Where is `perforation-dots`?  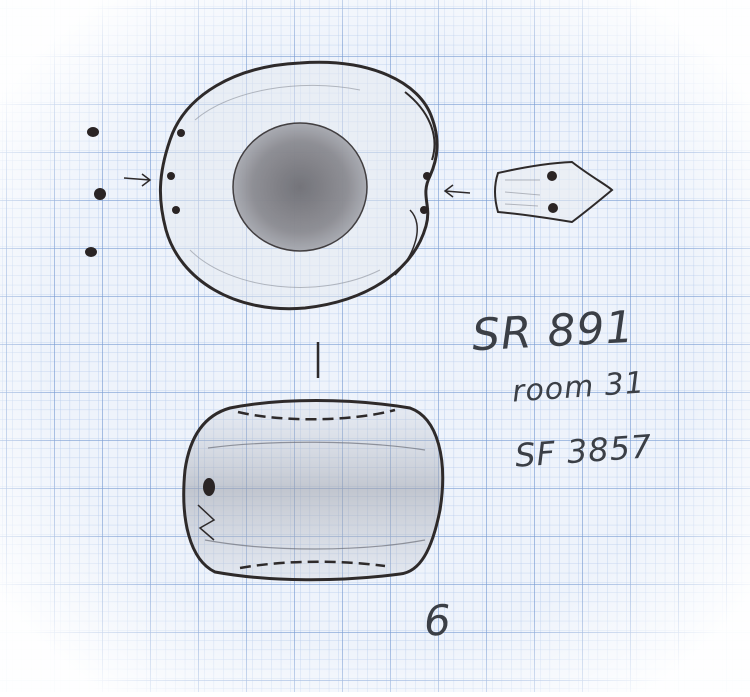 perforation-dots is located at coordinates (95, 192).